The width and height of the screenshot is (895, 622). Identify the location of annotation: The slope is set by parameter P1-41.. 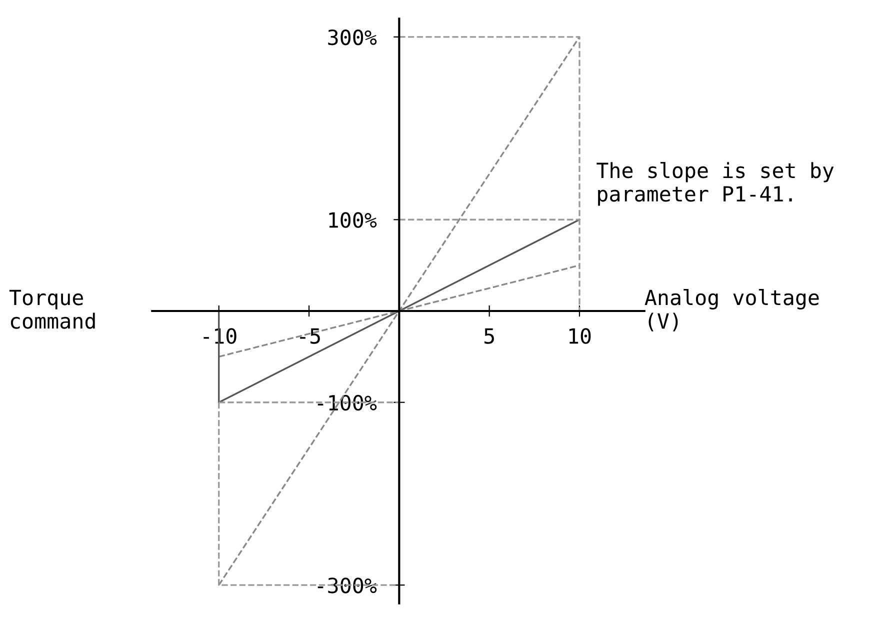
(715, 184).